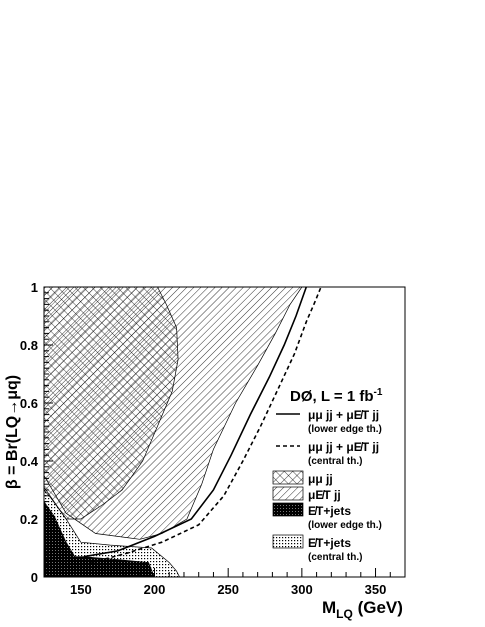  Describe the element at coordinates (228, 589) in the screenshot. I see `x-tick-label: 250` at that location.